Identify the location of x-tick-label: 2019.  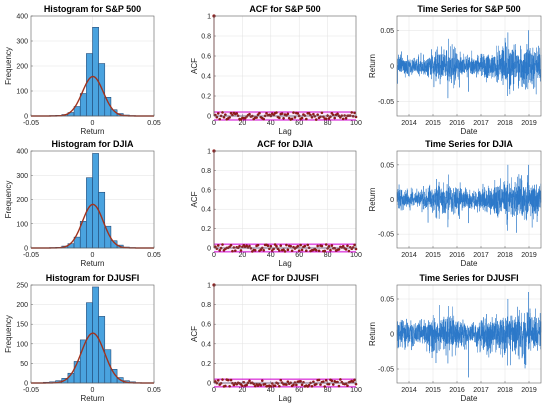
(529, 390).